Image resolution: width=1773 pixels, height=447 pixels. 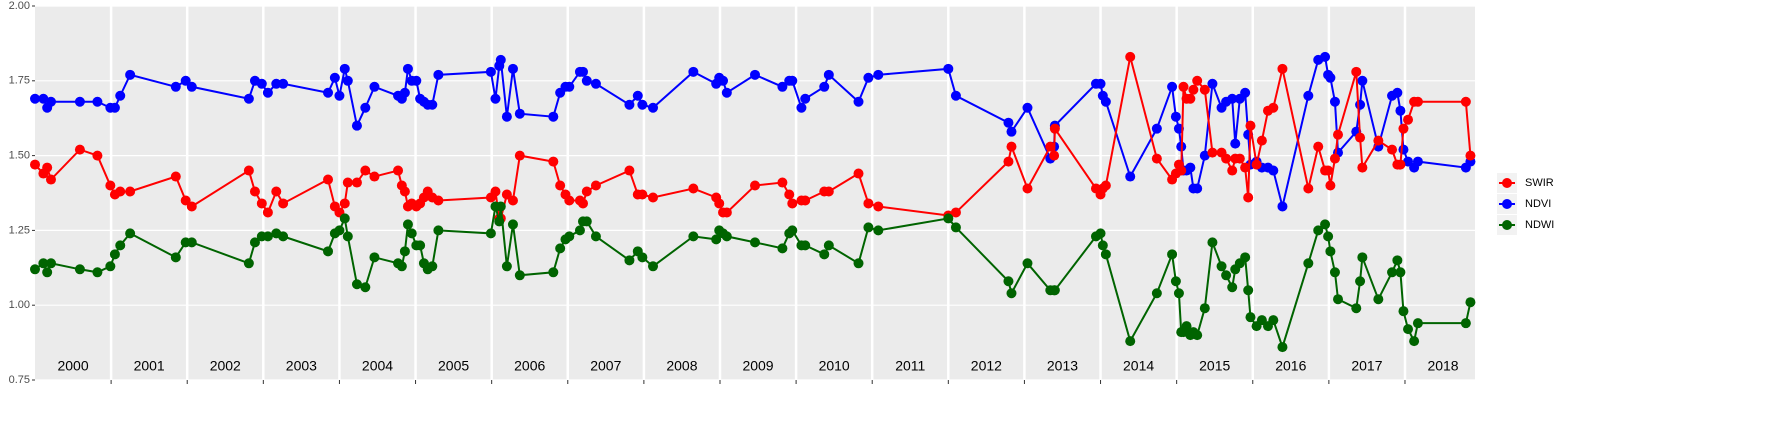 What do you see at coordinates (225, 366) in the screenshot?
I see `x-tick-label: 2002` at bounding box center [225, 366].